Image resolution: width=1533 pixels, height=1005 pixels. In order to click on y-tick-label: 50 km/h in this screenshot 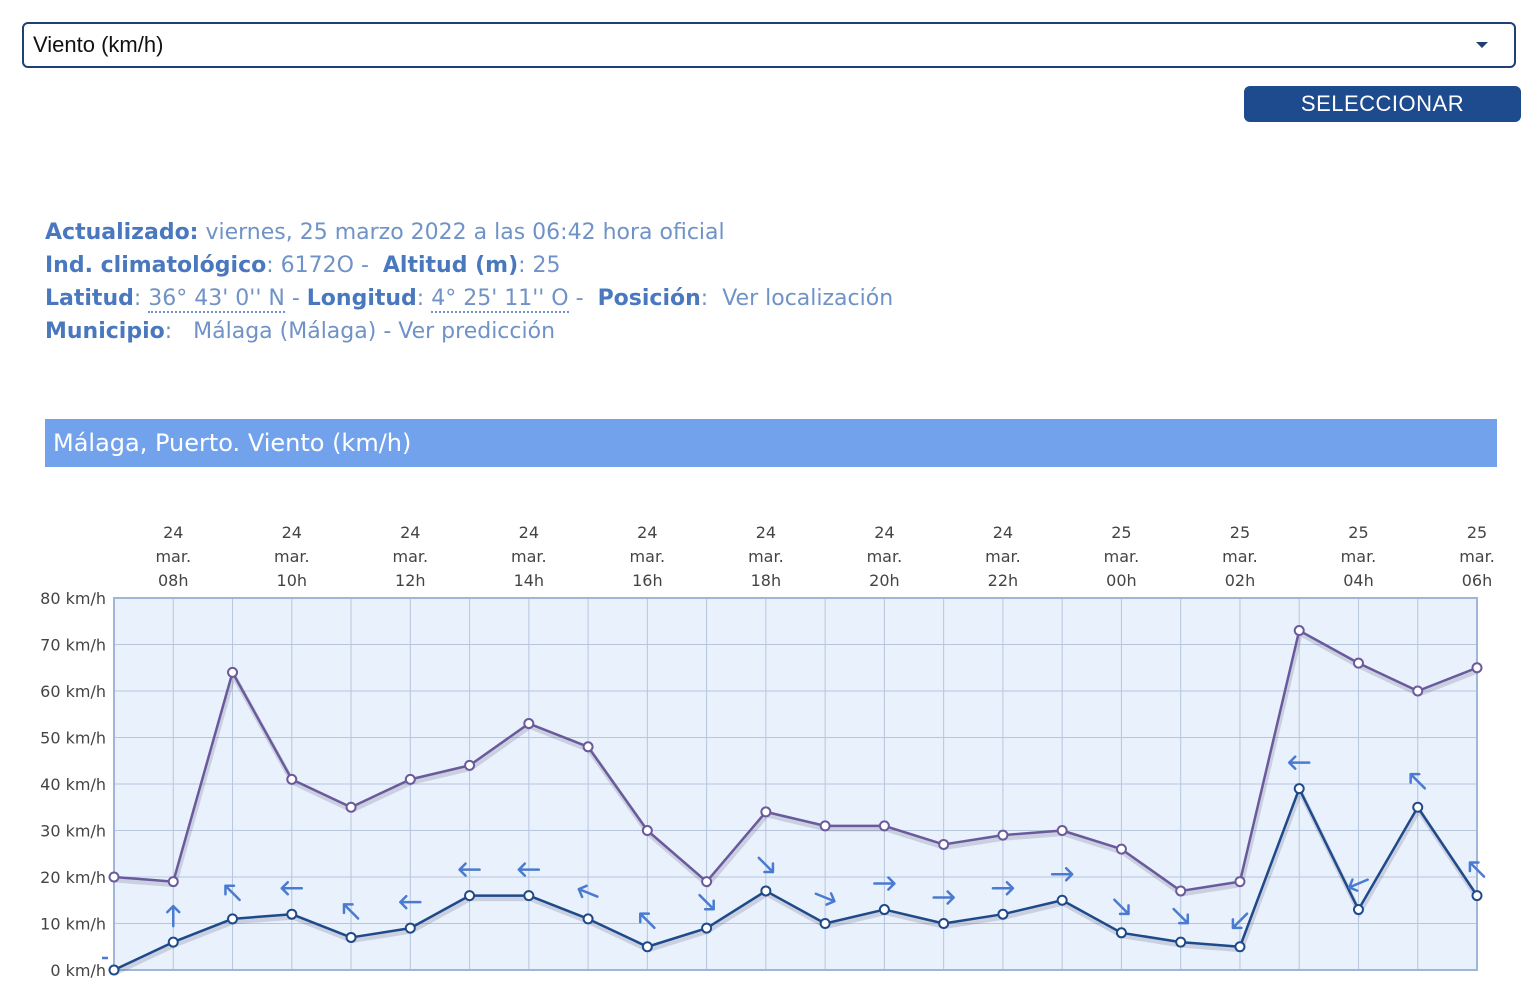, I will do `click(73, 738)`.